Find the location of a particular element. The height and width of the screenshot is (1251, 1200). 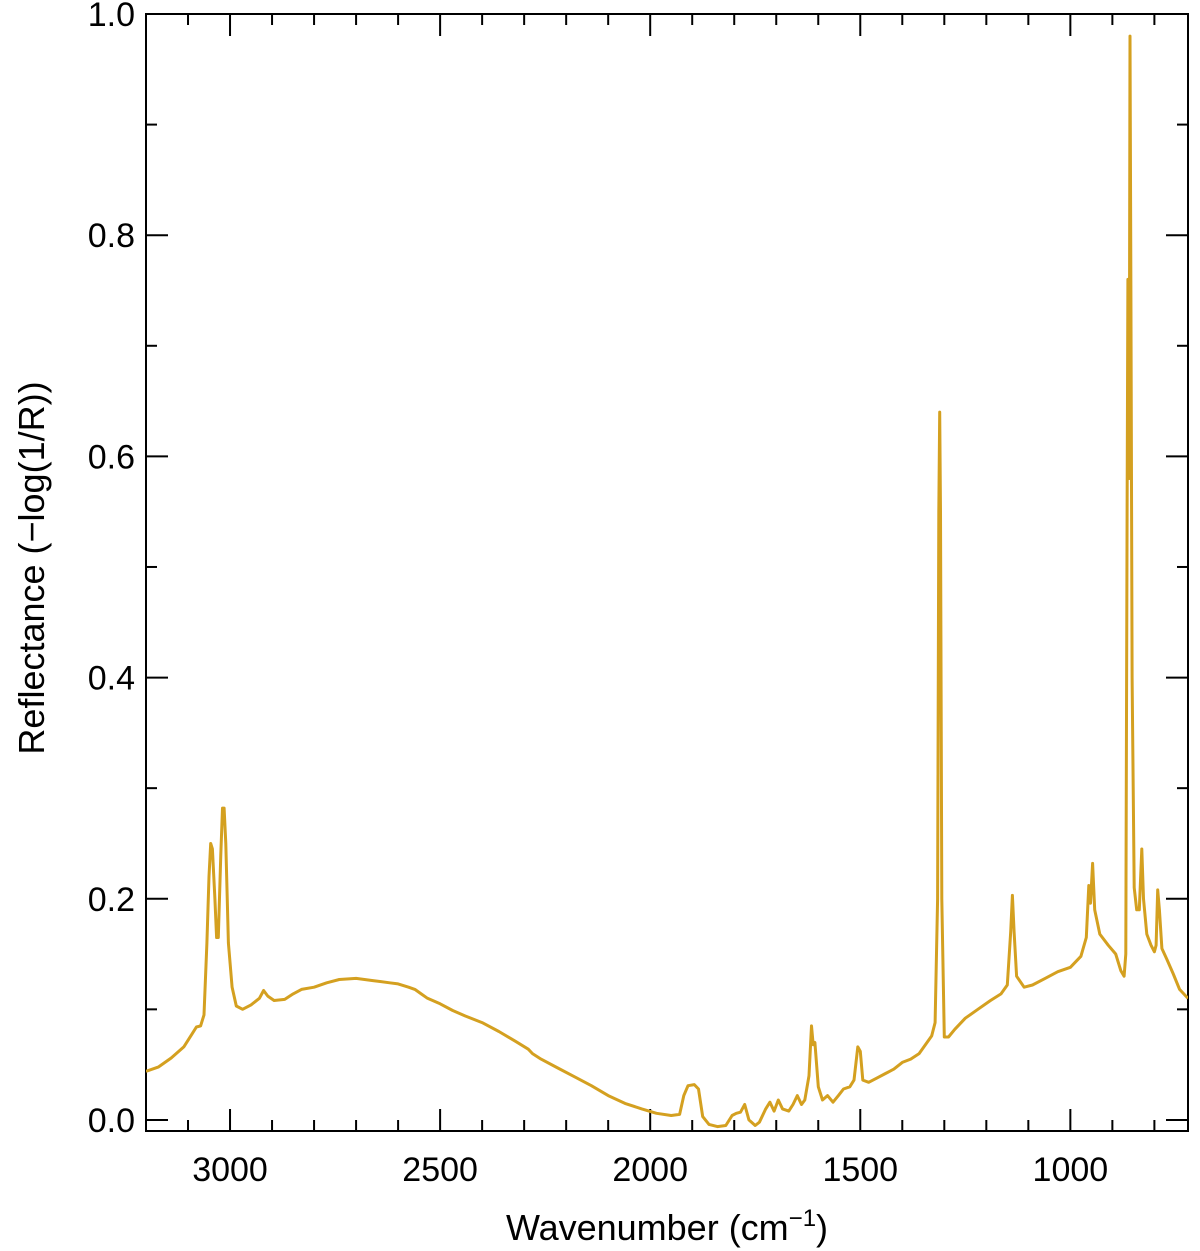

y-tick-label: 1.0 is located at coordinates (111, 17).